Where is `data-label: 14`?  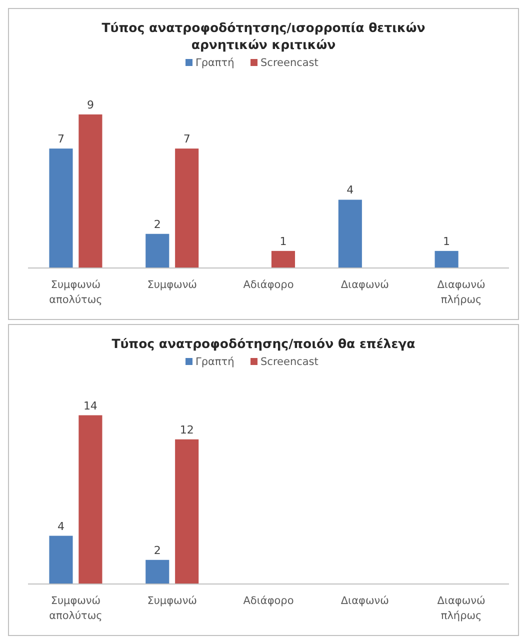 data-label: 14 is located at coordinates (90, 405).